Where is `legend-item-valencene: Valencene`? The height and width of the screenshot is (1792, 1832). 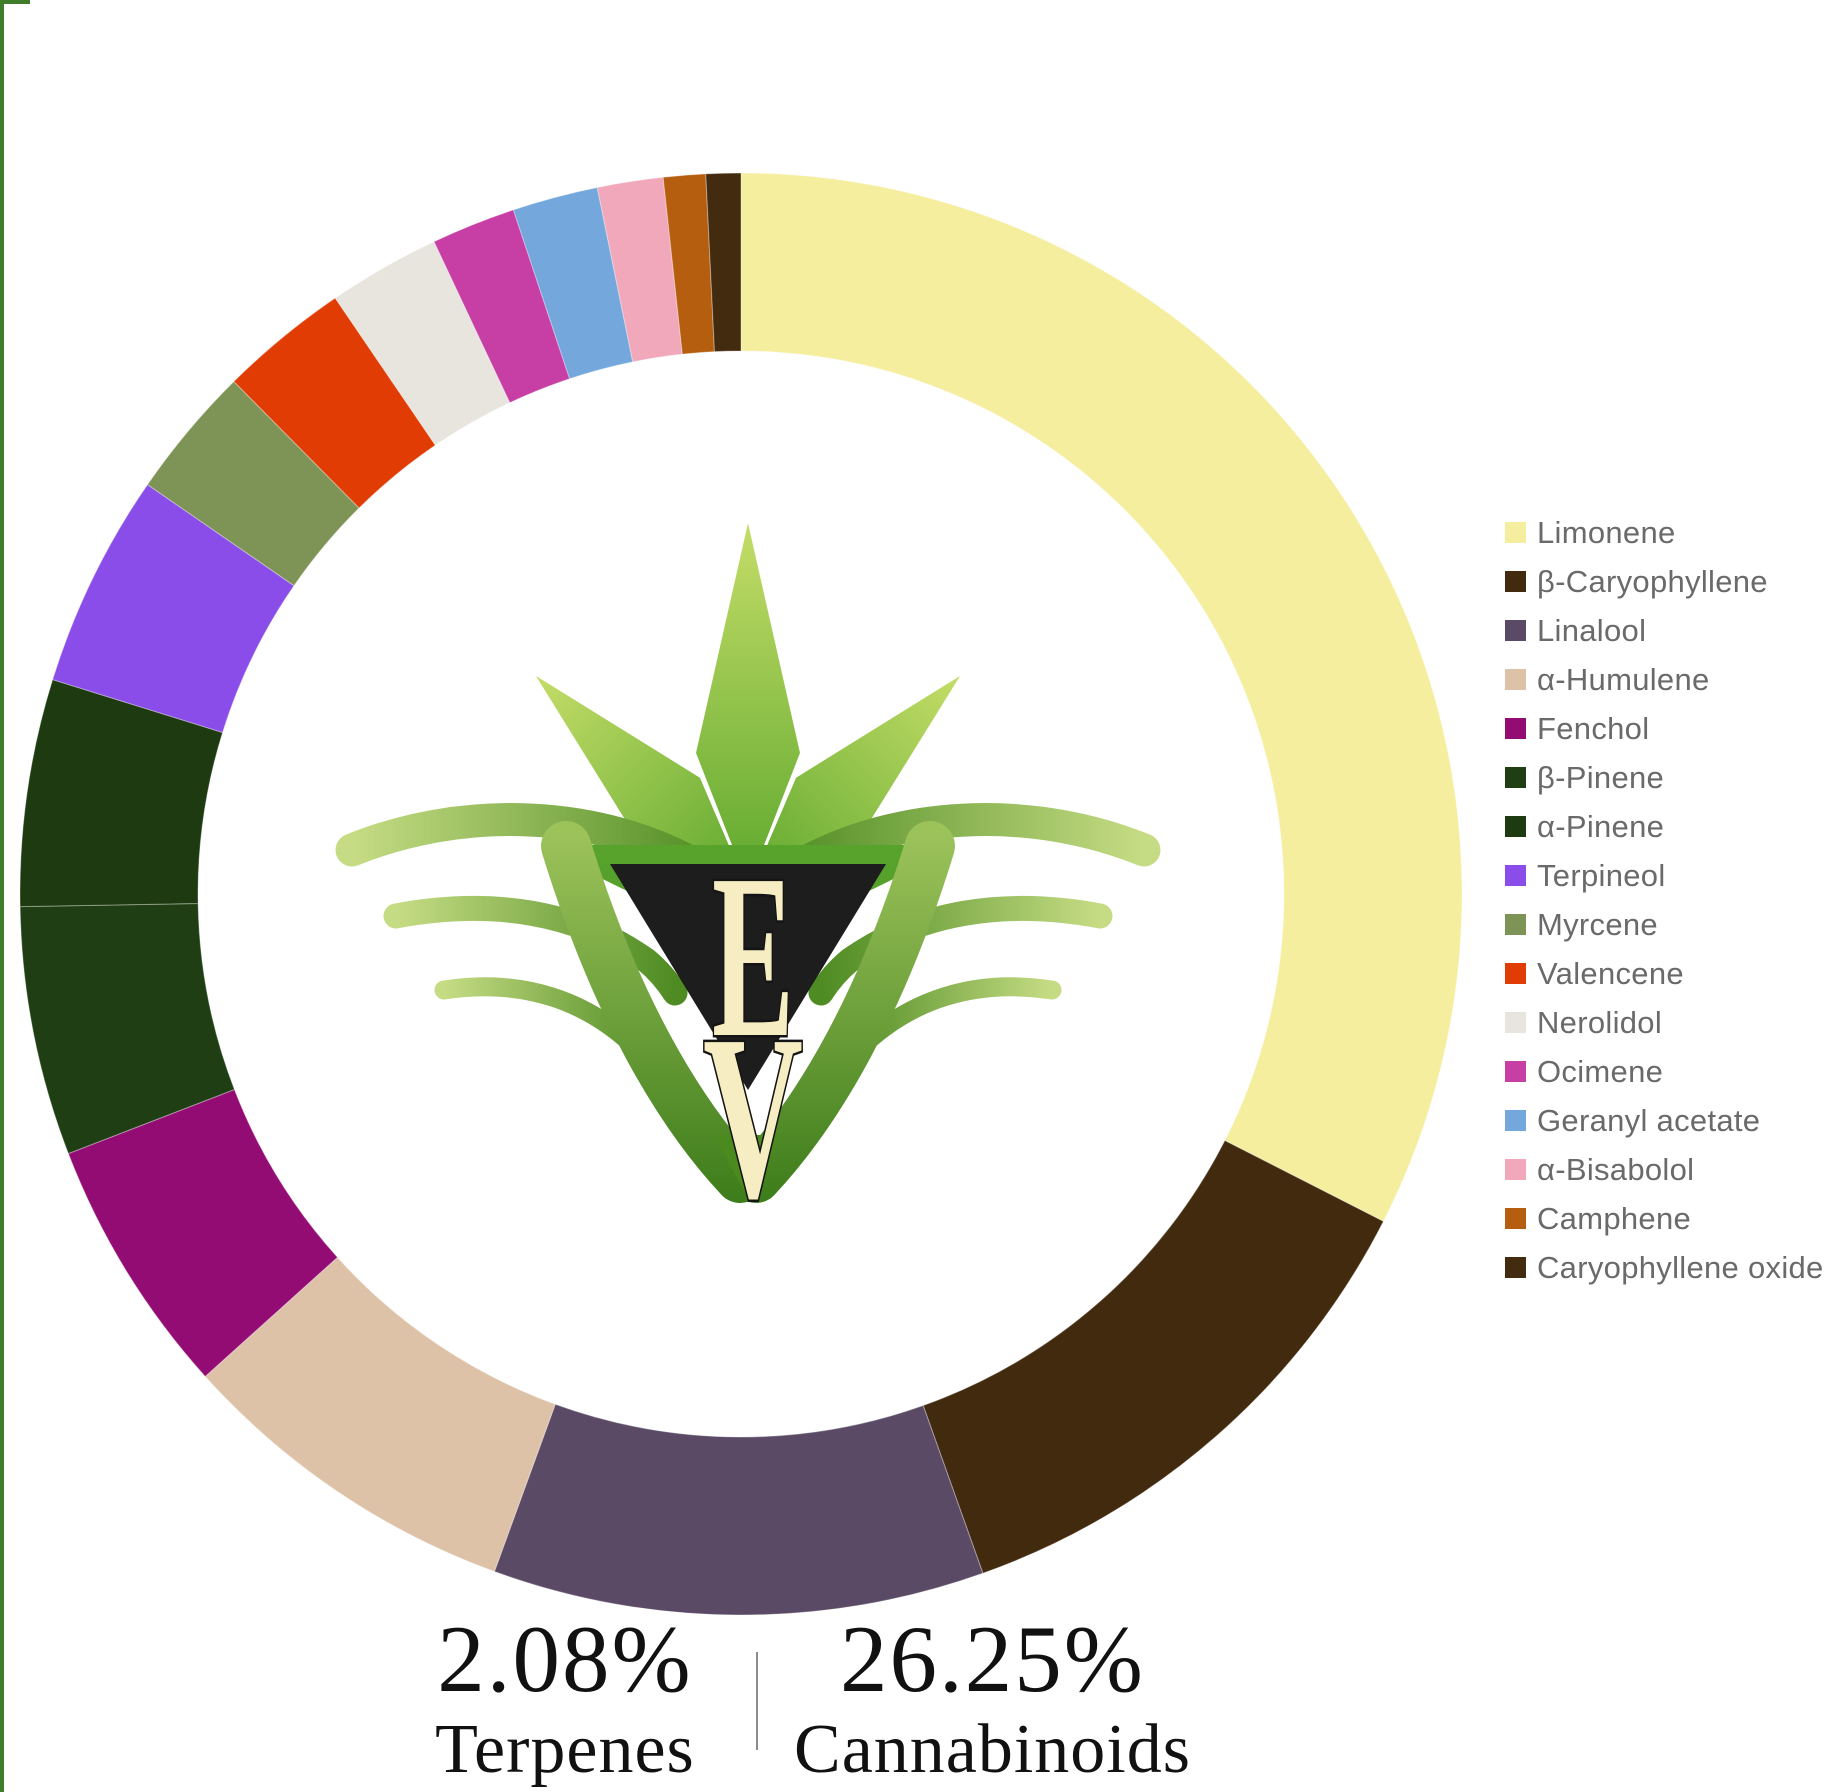
legend-item-valencene: Valencene is located at coordinates (1664, 973).